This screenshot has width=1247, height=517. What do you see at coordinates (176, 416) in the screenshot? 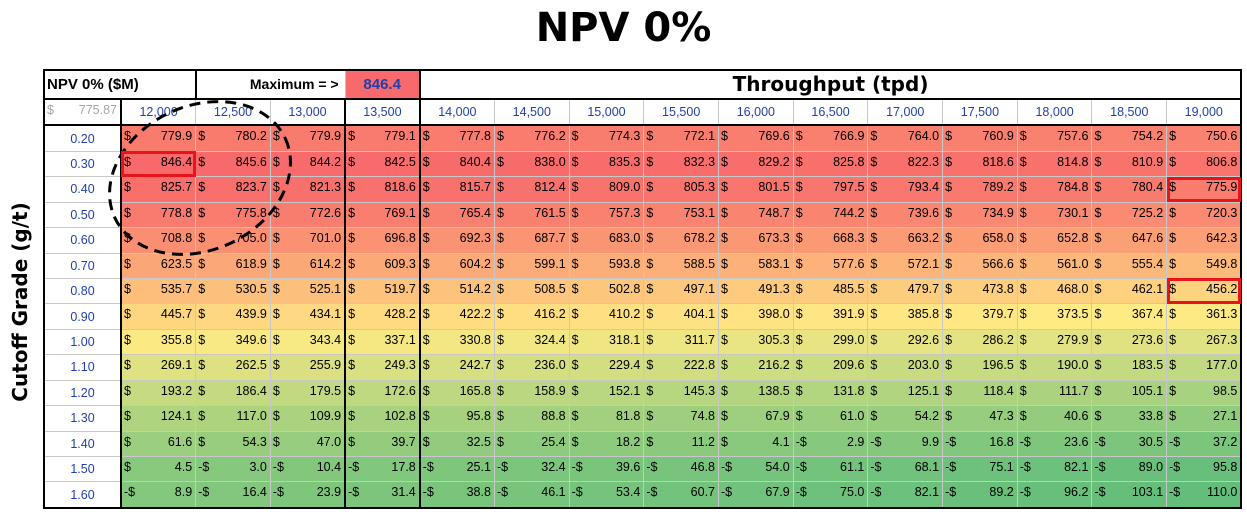
I see `npv-value: 124.1` at bounding box center [176, 416].